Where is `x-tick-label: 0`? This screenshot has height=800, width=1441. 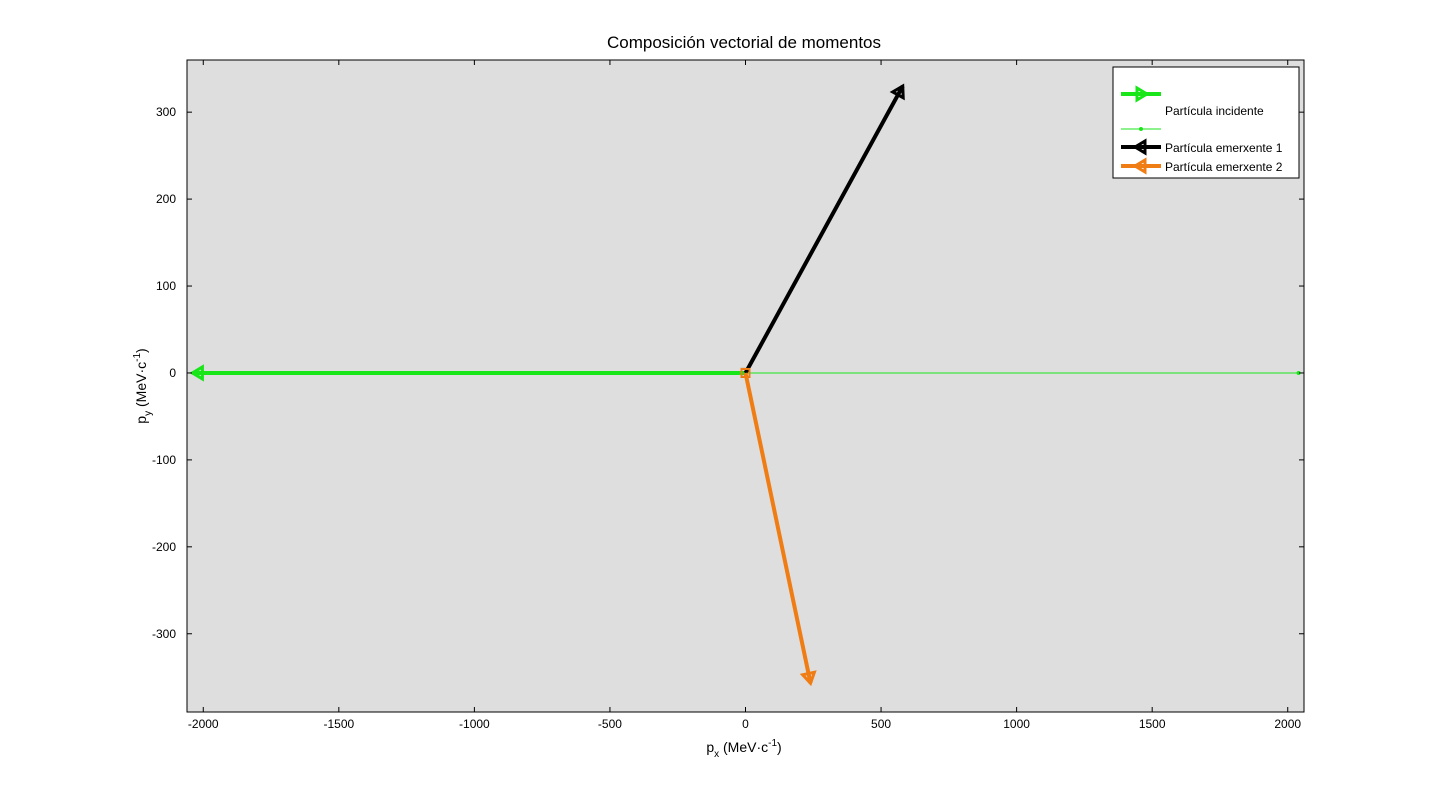 x-tick-label: 0 is located at coordinates (745, 724).